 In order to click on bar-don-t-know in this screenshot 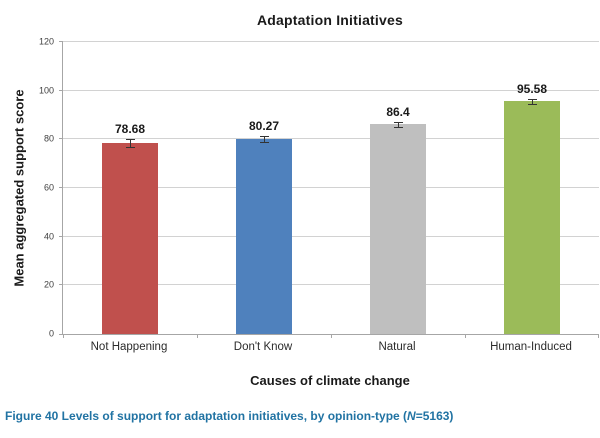, I will do `click(264, 236)`.